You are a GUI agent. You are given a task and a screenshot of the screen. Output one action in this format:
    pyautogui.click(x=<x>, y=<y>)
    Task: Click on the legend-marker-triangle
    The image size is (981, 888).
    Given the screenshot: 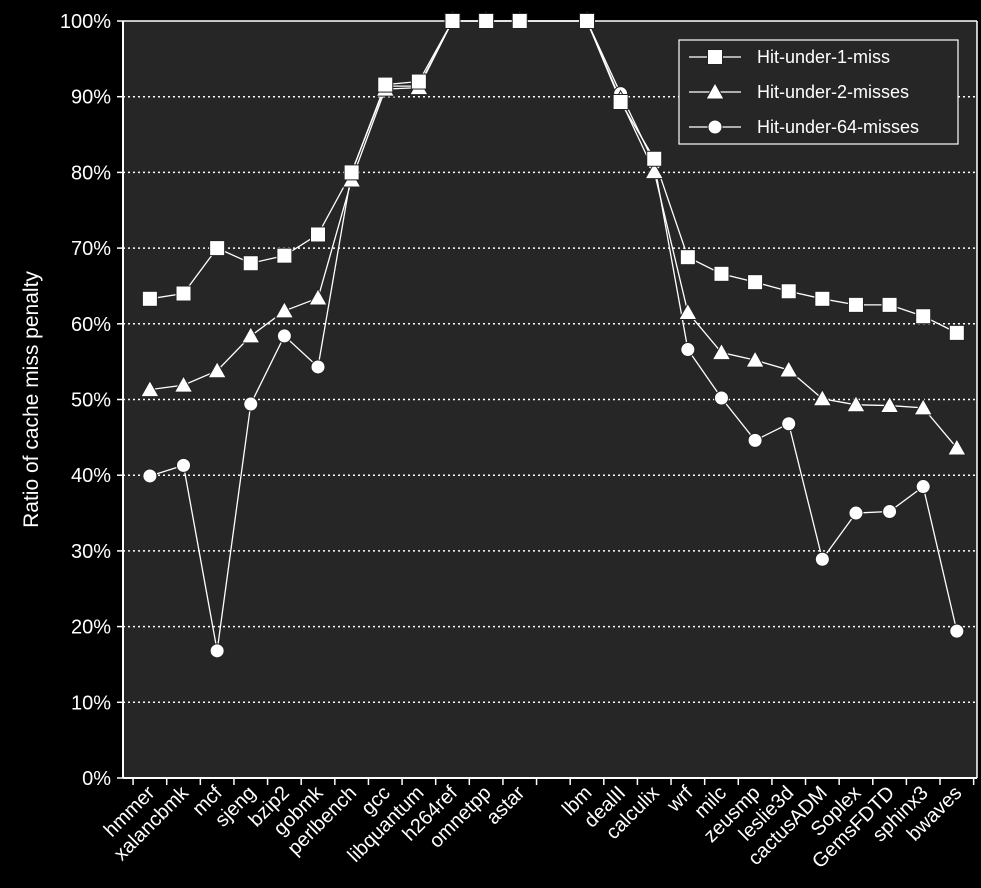 What is the action you would take?
    pyautogui.click(x=715, y=90)
    